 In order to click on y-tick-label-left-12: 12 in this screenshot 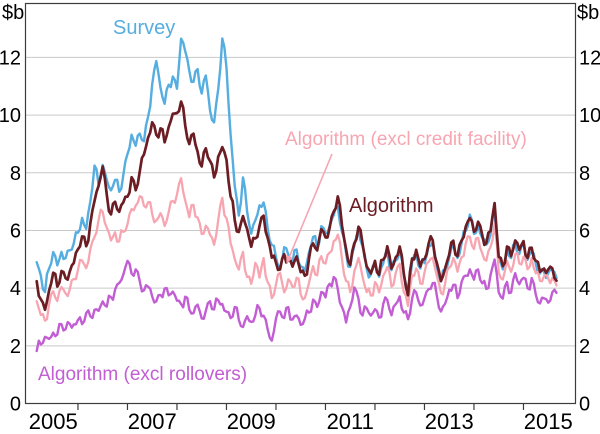, I will do `click(10, 58)`.